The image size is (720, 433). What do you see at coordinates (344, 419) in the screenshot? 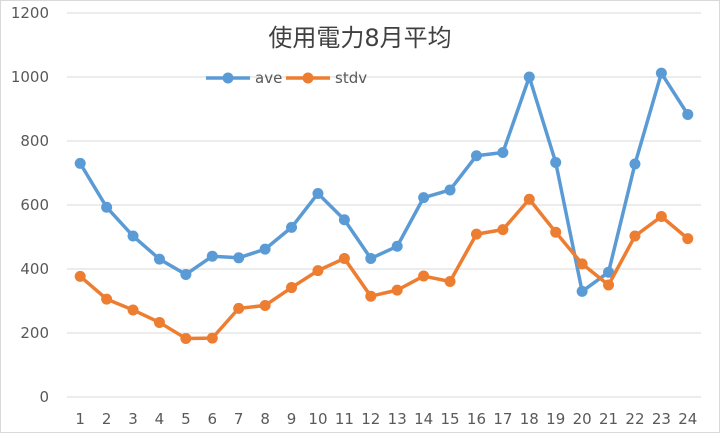
I see `x-tick-label: 11` at bounding box center [344, 419].